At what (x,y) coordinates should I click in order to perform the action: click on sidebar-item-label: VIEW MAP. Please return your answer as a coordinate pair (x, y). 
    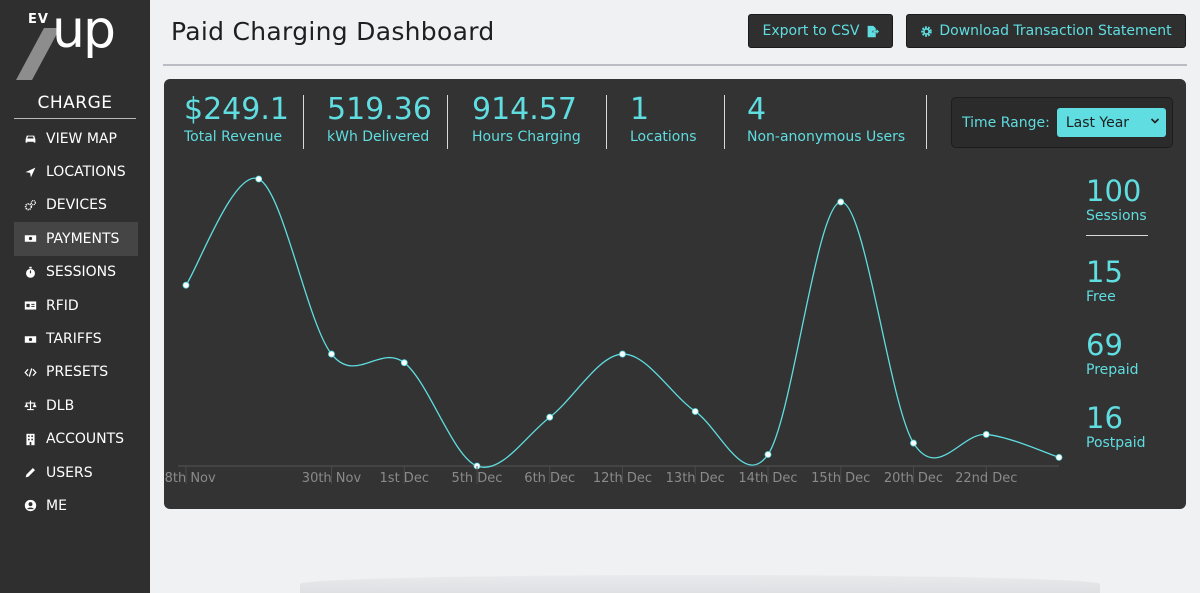
    Looking at the image, I should click on (81, 138).